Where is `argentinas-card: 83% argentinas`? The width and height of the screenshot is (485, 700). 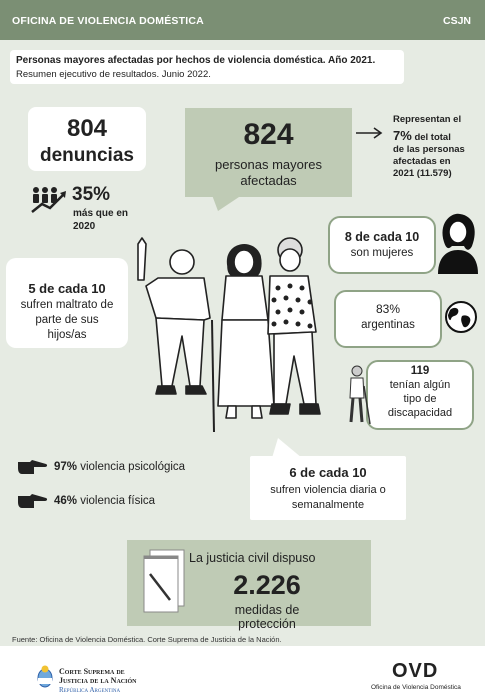 argentinas-card: 83% argentinas is located at coordinates (388, 319).